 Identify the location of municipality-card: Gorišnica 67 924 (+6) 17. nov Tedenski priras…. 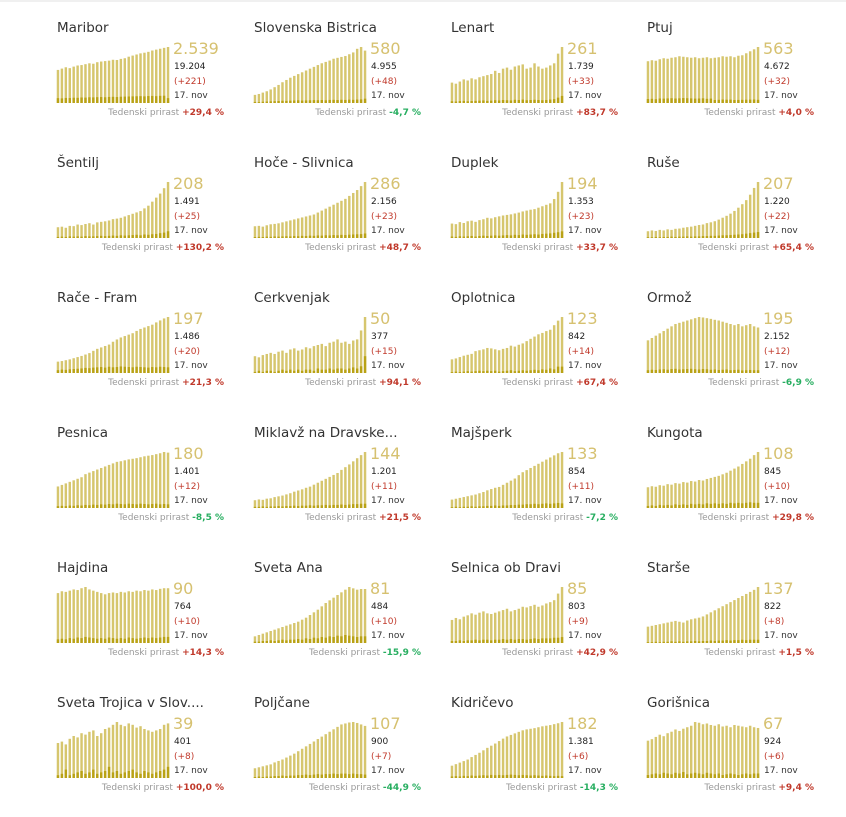
(731, 755).